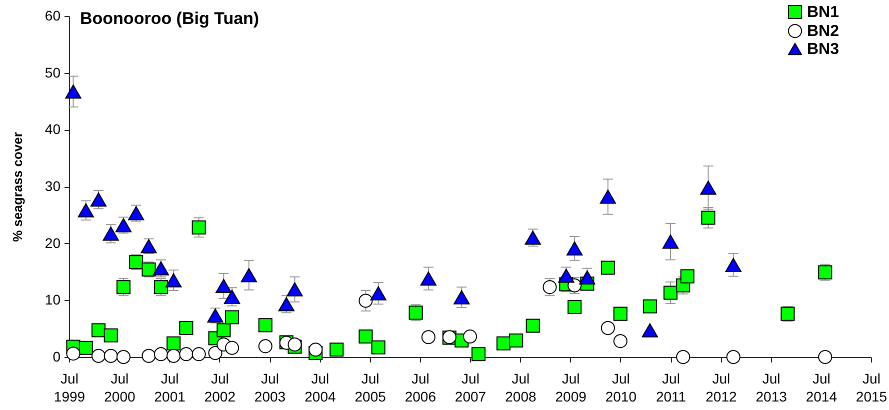 The height and width of the screenshot is (410, 889). What do you see at coordinates (52, 242) in the screenshot?
I see `y-tick-label: 20` at bounding box center [52, 242].